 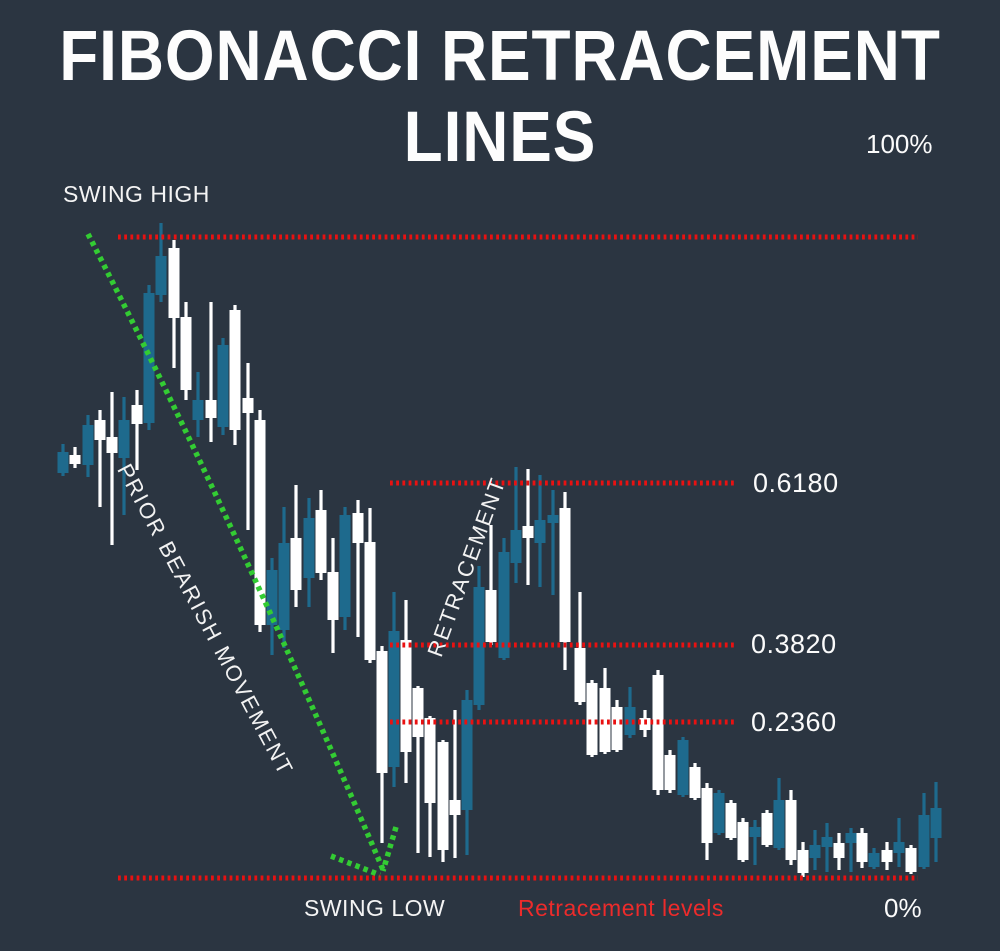 What do you see at coordinates (794, 722) in the screenshot?
I see `level-label-0236: 0.2360` at bounding box center [794, 722].